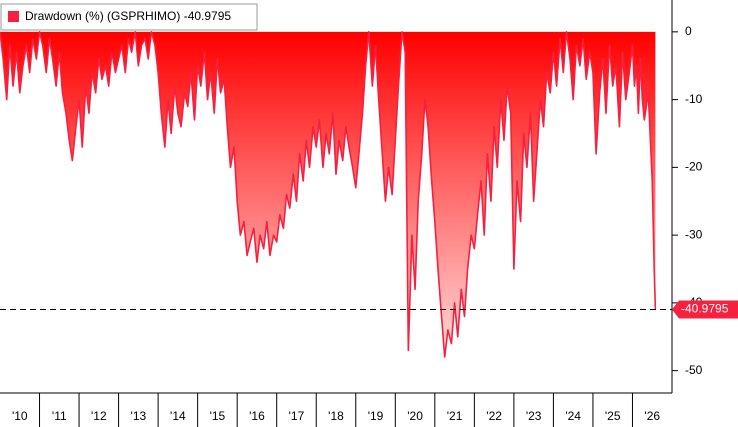 This screenshot has height=427, width=738. I want to click on x-tick-label: '20, so click(415, 416).